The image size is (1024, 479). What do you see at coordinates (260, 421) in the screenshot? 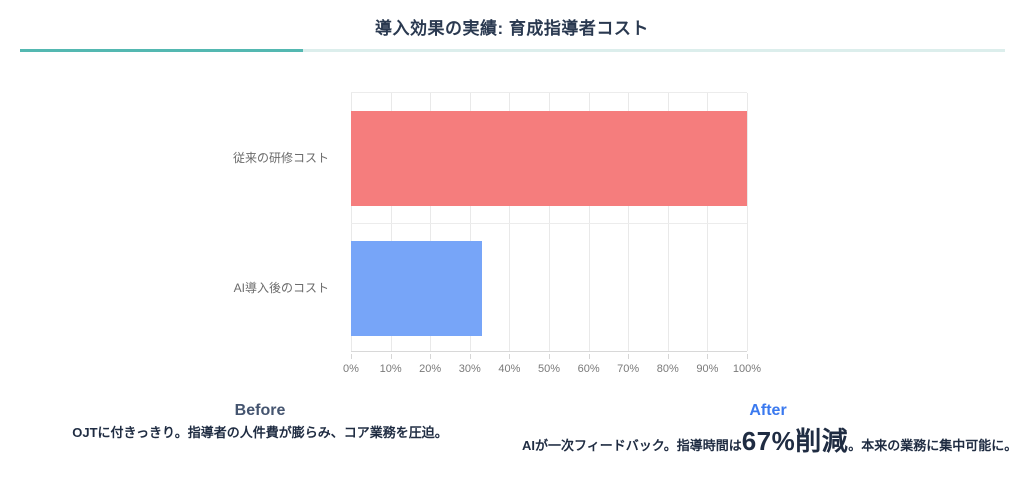
I see `before-note: Before OJTに付きっきり。指導者の人件費が膨らみ、コア業務を圧迫。` at bounding box center [260, 421].